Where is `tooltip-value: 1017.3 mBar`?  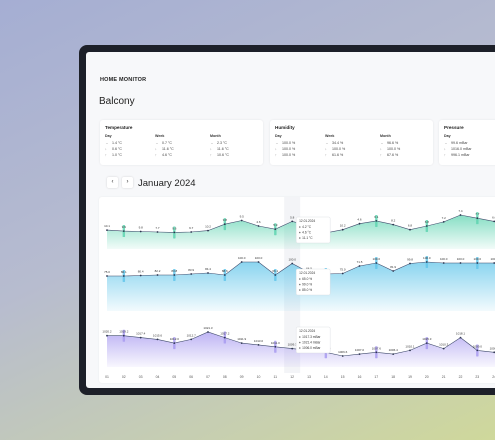 tooltip-value: 1017.3 mBar is located at coordinates (311, 337).